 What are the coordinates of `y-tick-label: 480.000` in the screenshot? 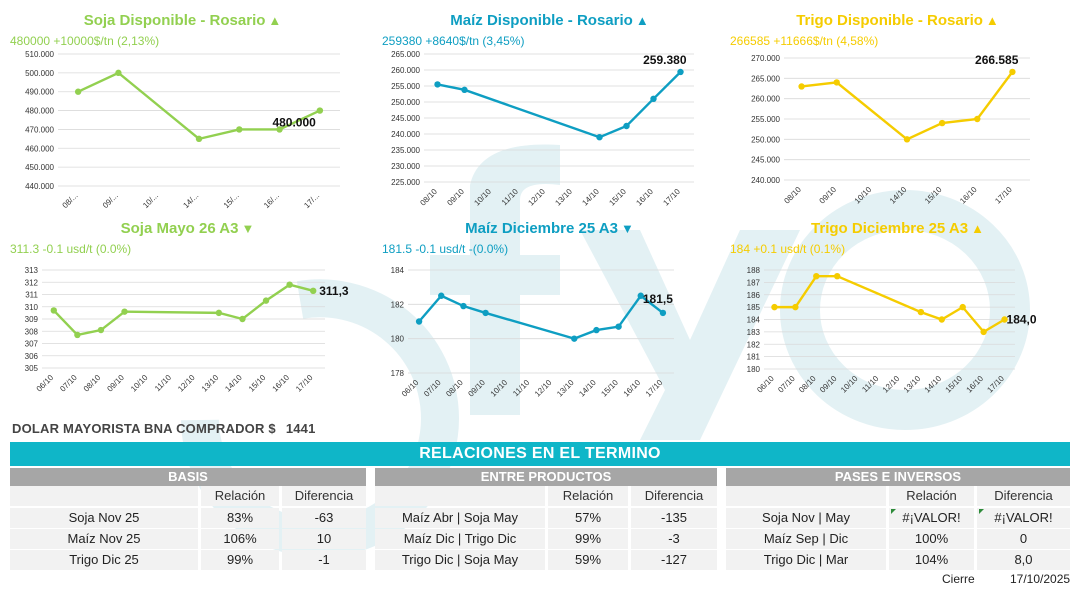 It's located at (39, 111).